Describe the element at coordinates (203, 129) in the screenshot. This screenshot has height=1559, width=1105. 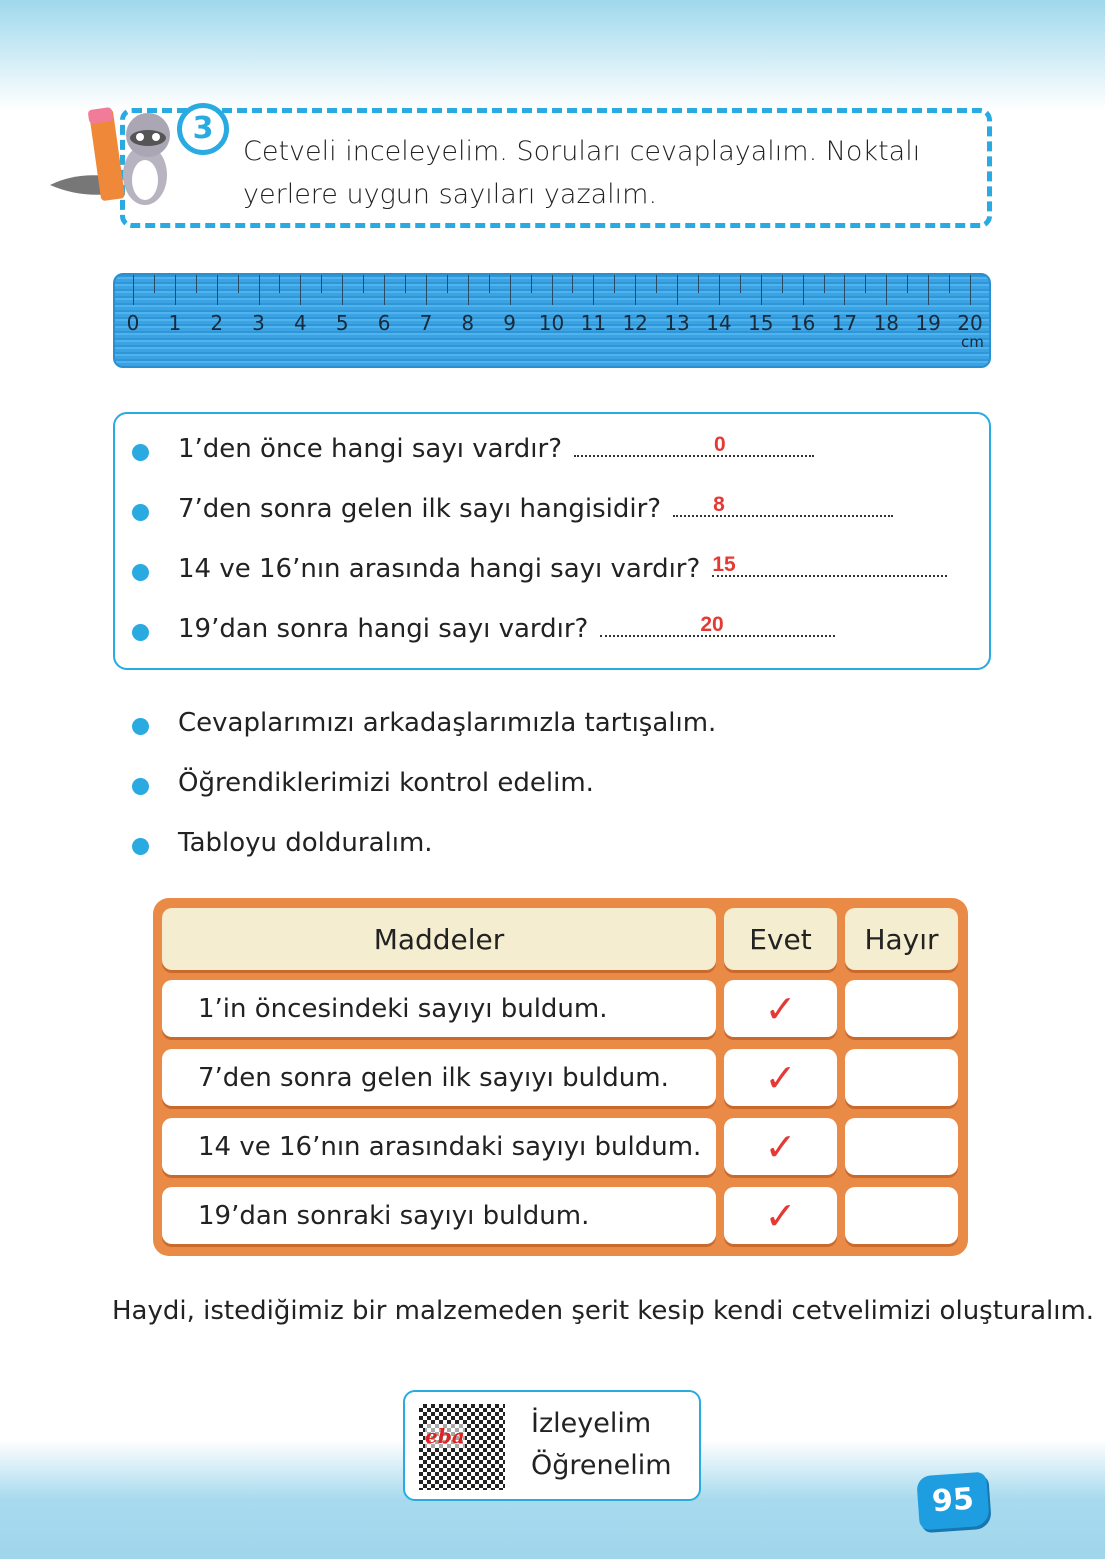
I see `exercise-number-badge: 3` at that location.